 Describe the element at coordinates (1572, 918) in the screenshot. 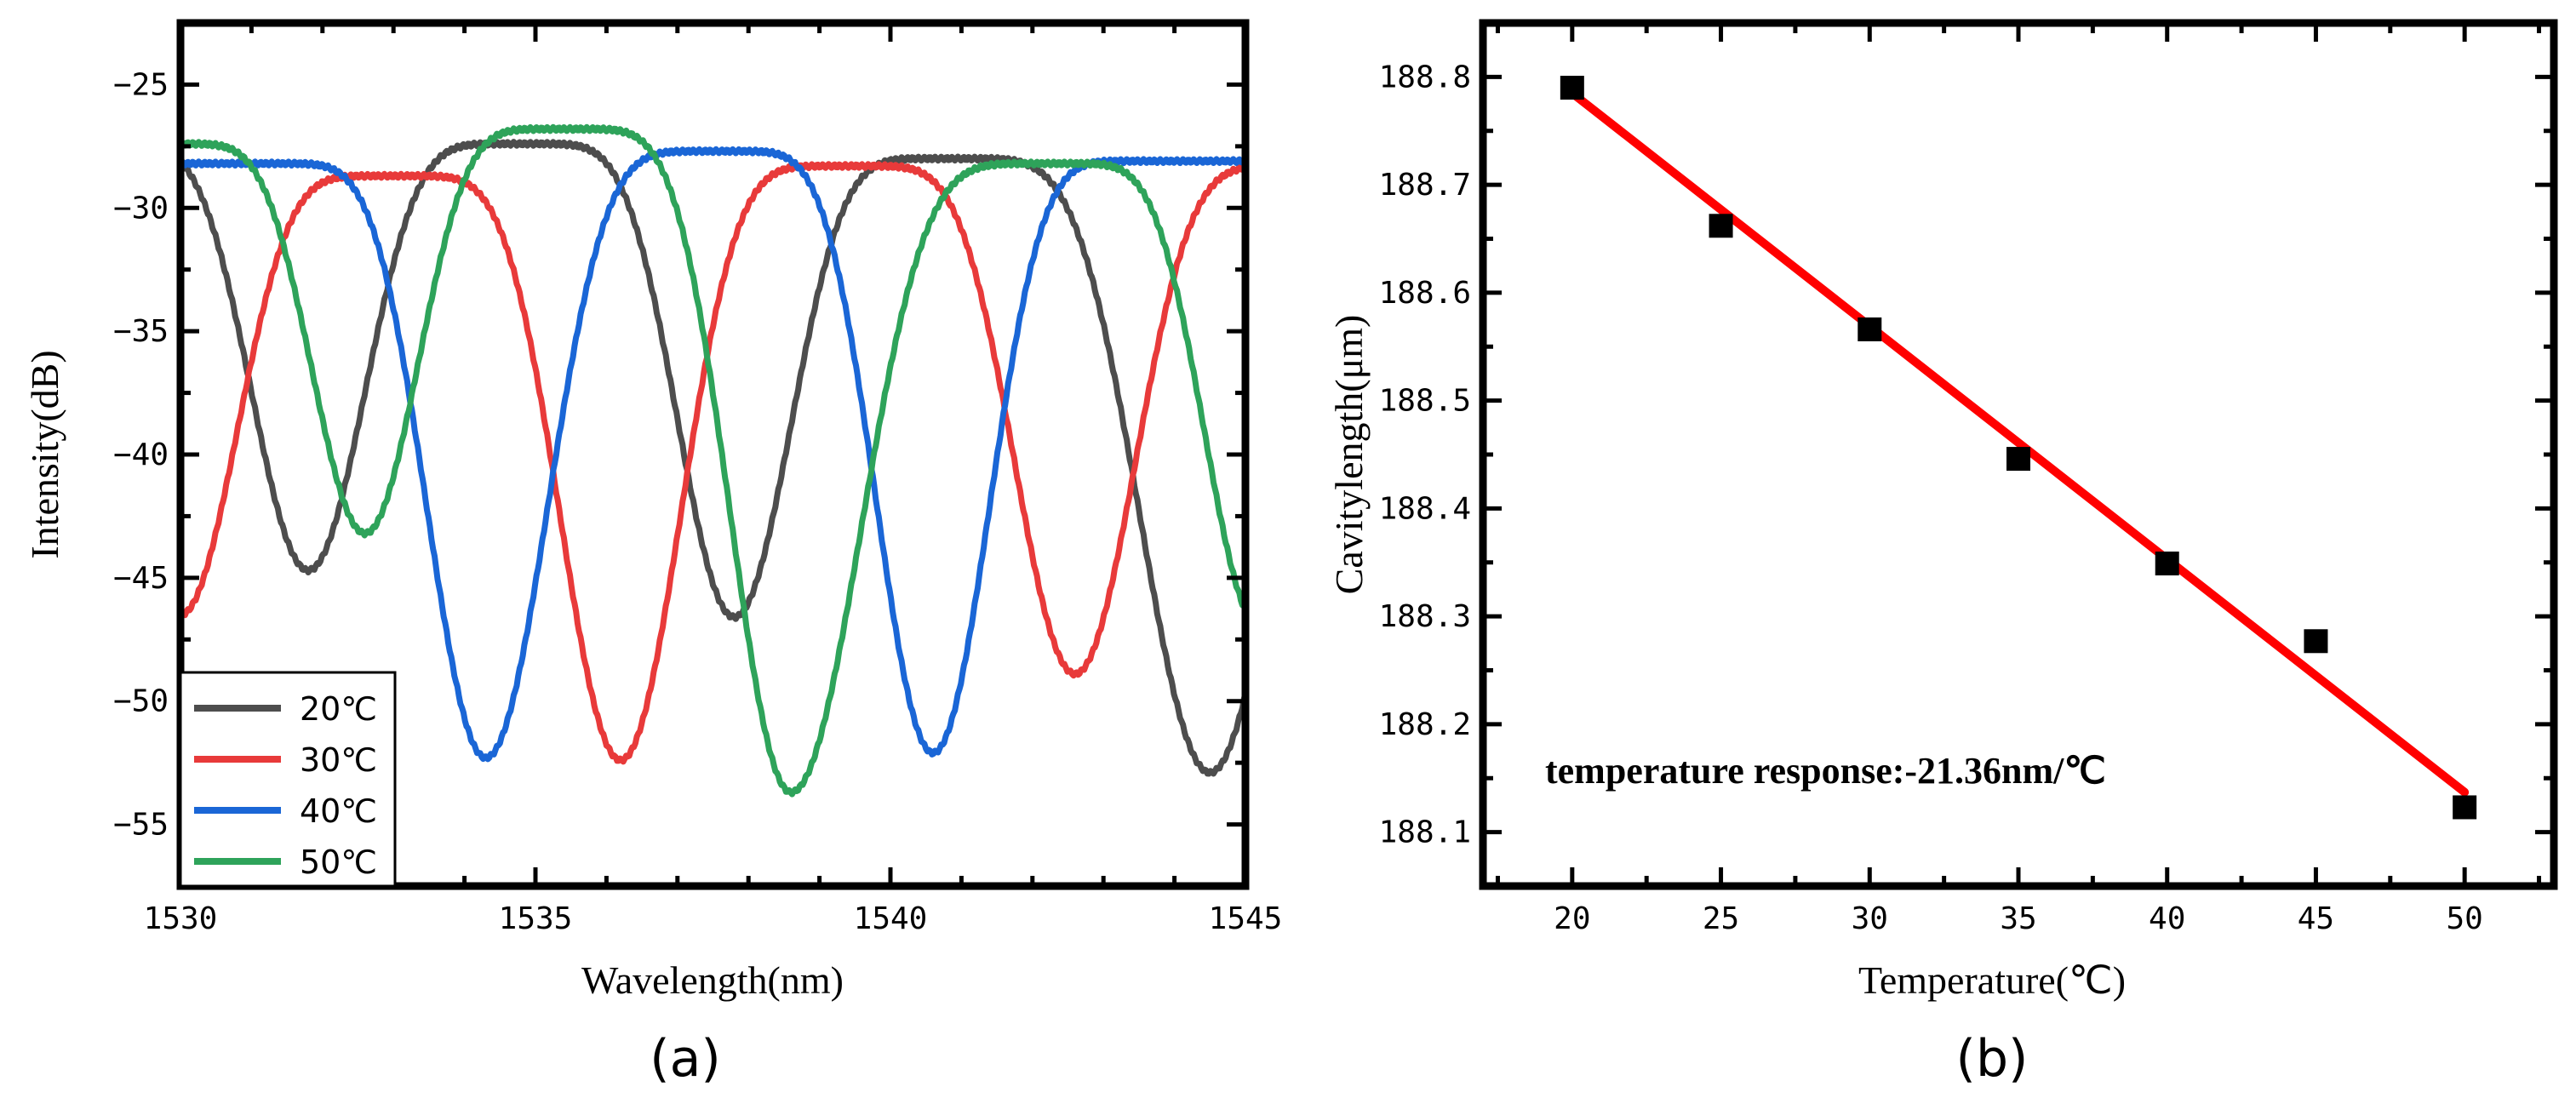

I see `x-tick-label: 20` at that location.